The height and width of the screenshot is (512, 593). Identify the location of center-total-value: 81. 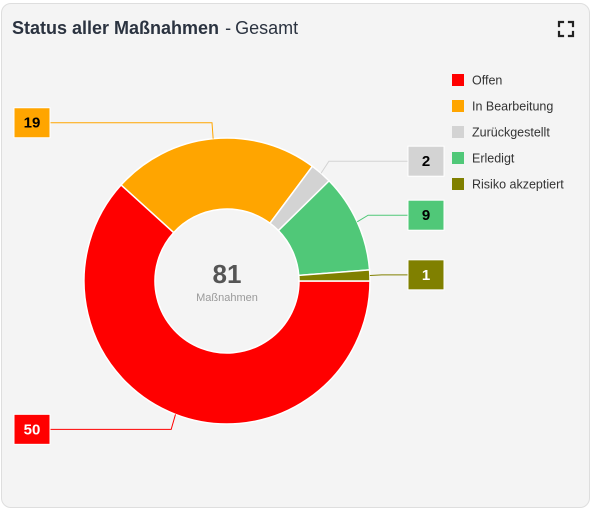
(227, 274).